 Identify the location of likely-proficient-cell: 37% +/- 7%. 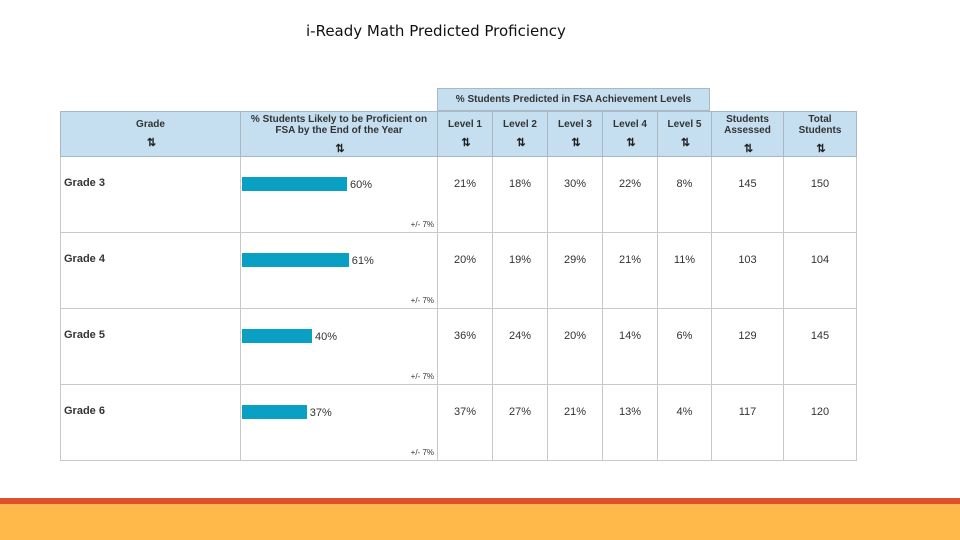
(339, 422).